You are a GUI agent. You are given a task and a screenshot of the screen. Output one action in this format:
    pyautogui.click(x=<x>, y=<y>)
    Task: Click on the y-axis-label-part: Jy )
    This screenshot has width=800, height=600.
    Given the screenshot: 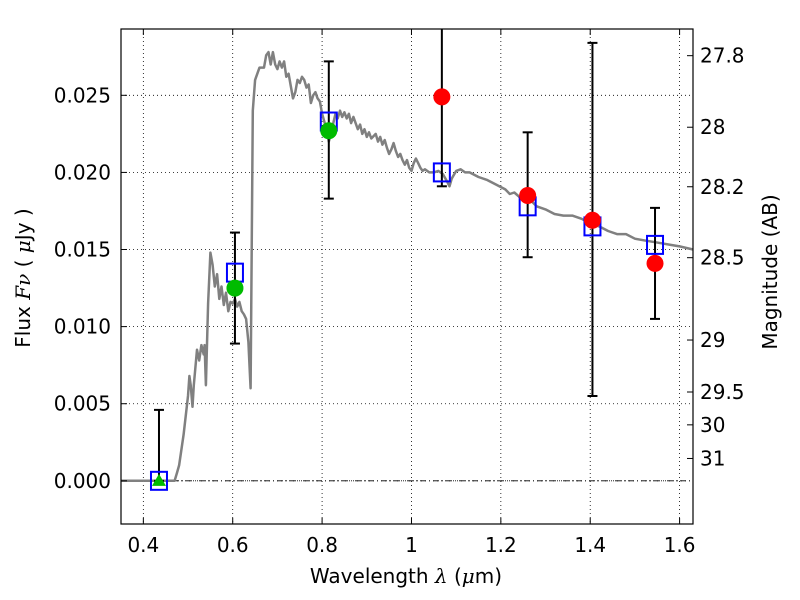 What is the action you would take?
    pyautogui.click(x=23, y=225)
    